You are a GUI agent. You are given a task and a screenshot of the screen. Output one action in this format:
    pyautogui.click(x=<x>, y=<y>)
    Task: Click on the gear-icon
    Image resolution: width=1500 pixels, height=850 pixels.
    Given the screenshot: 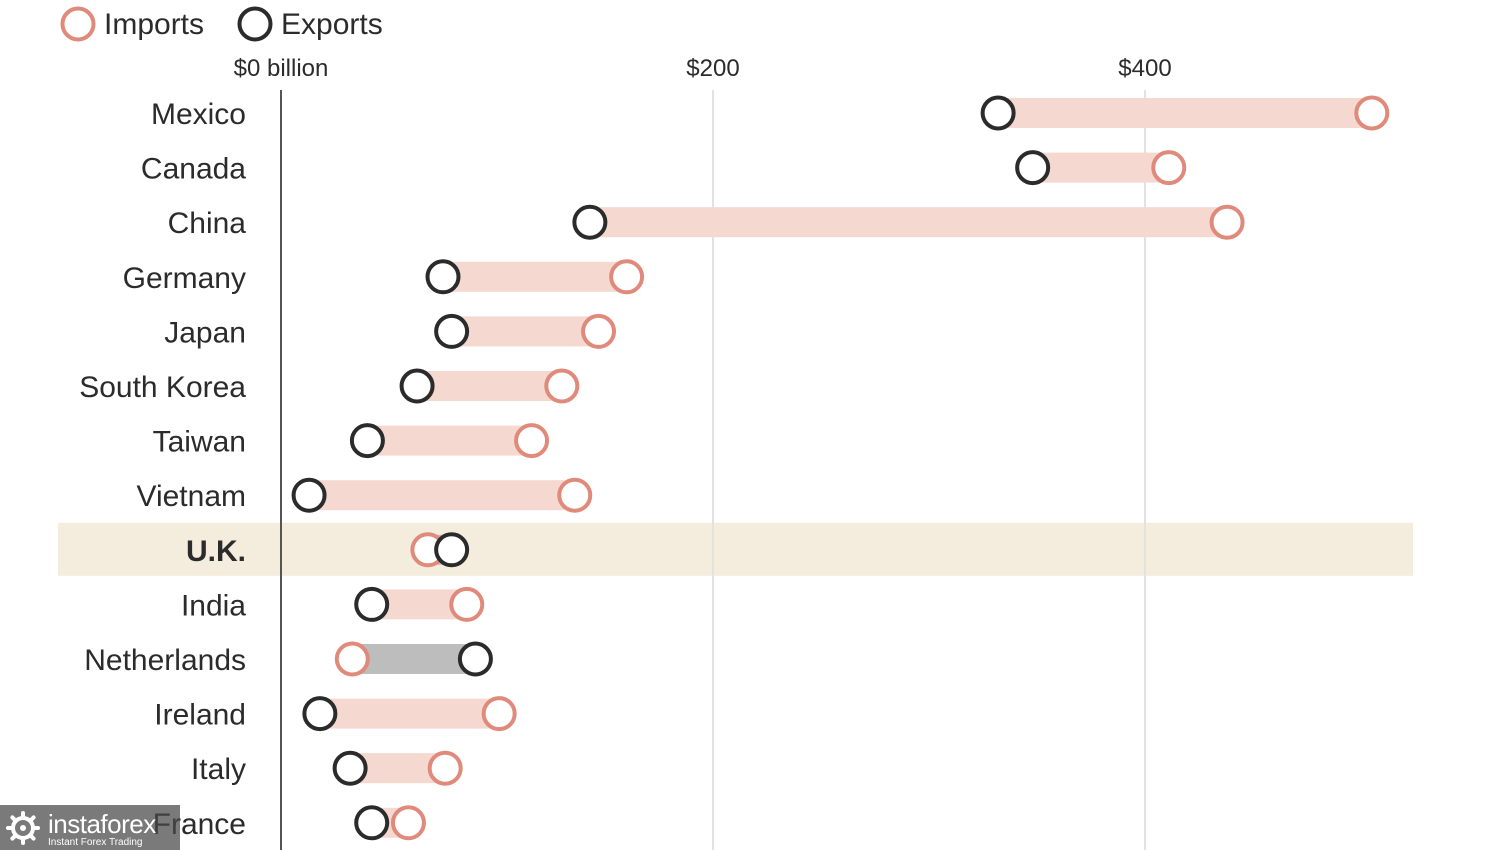 What is the action you would take?
    pyautogui.click(x=23, y=828)
    